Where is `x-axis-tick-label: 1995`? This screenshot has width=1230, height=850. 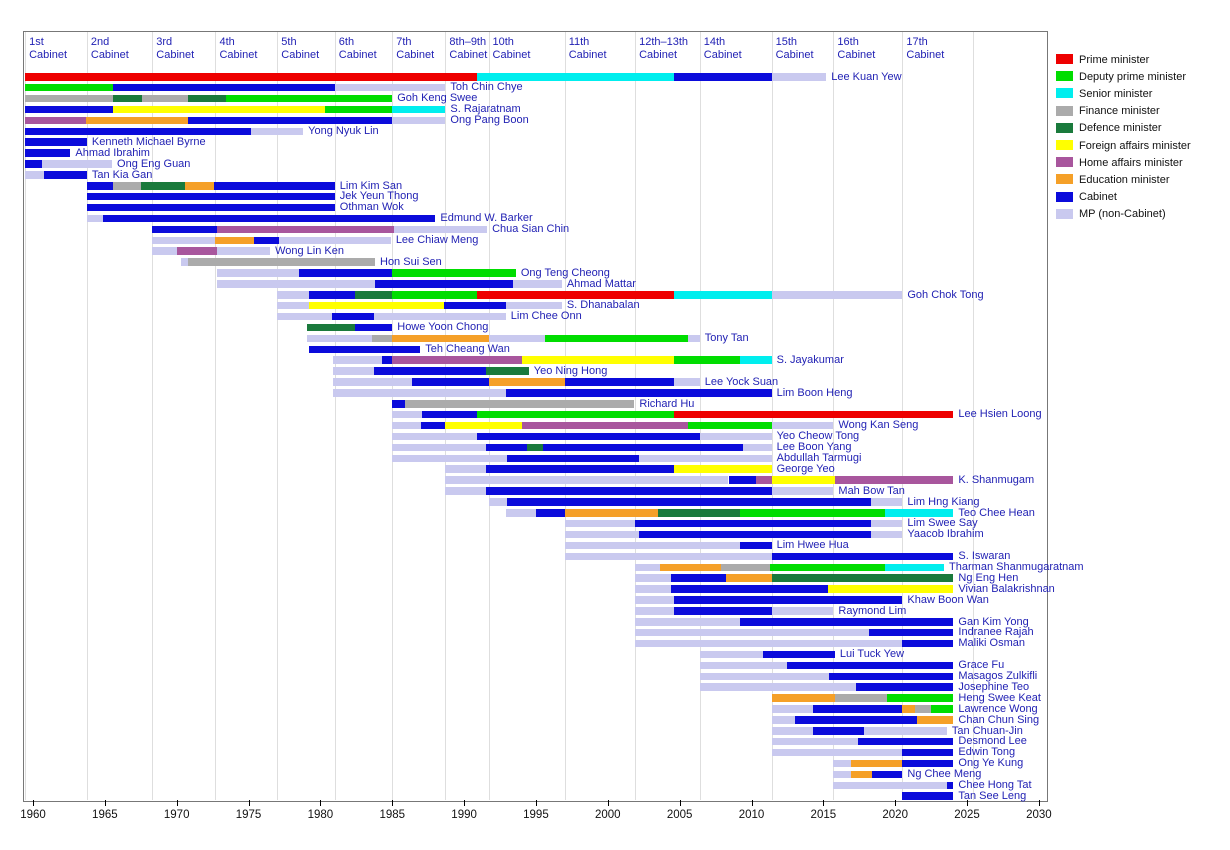
x-axis-tick-label: 1995 is located at coordinates (536, 815).